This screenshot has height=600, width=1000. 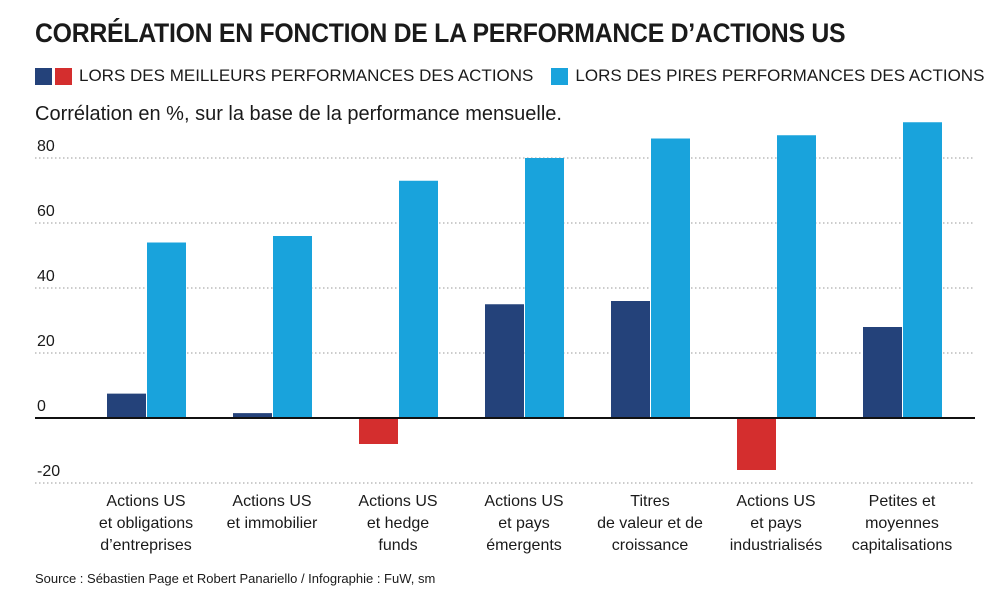 What do you see at coordinates (146, 523) in the screenshot?
I see `category-label: Actions US et obligations d’entreprises` at bounding box center [146, 523].